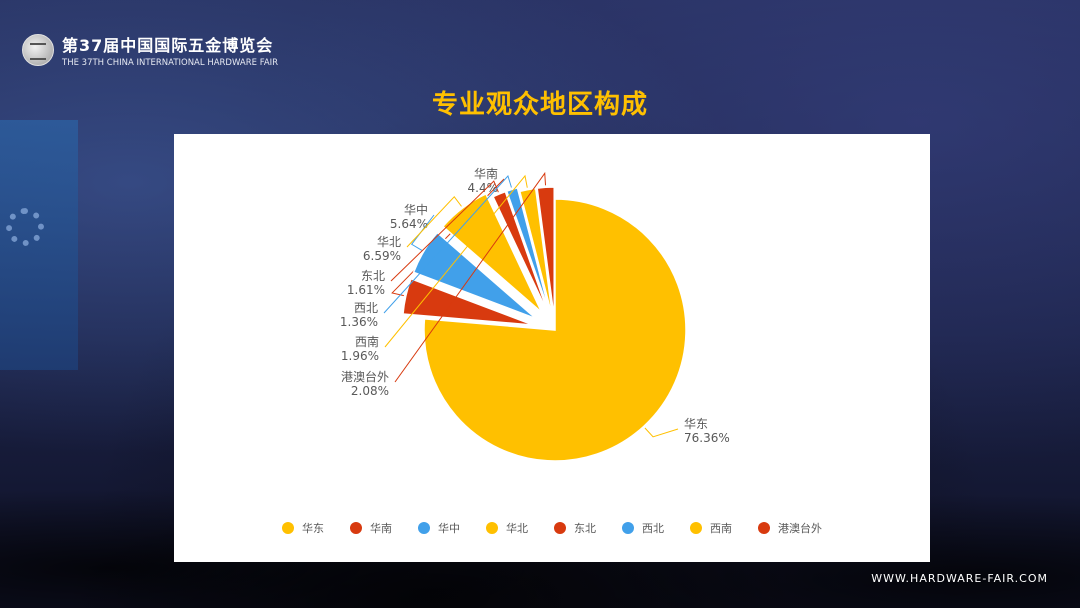 This screenshot has width=1080, height=608. I want to click on legend-label: 港澳台外, so click(800, 528).